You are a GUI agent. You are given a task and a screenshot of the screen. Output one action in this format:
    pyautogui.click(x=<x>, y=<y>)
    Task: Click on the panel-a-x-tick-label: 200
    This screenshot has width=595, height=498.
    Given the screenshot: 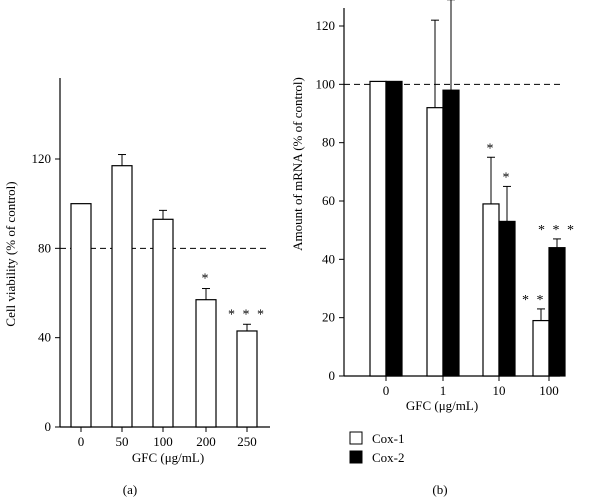 What is the action you would take?
    pyautogui.click(x=206, y=441)
    